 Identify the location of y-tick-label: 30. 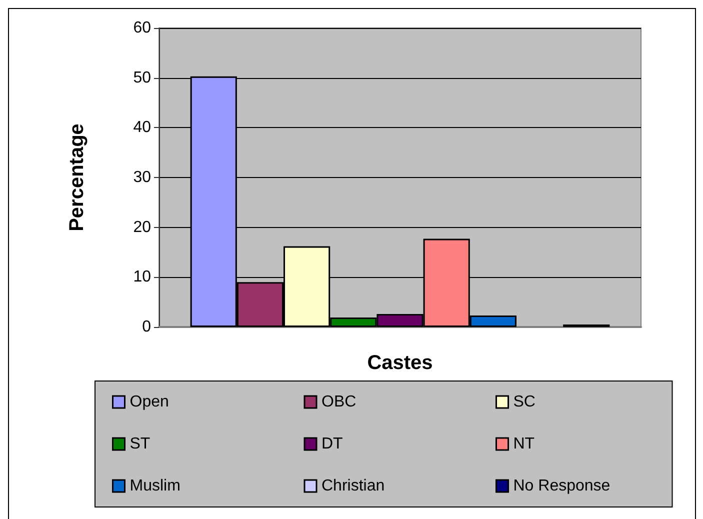
(142, 177).